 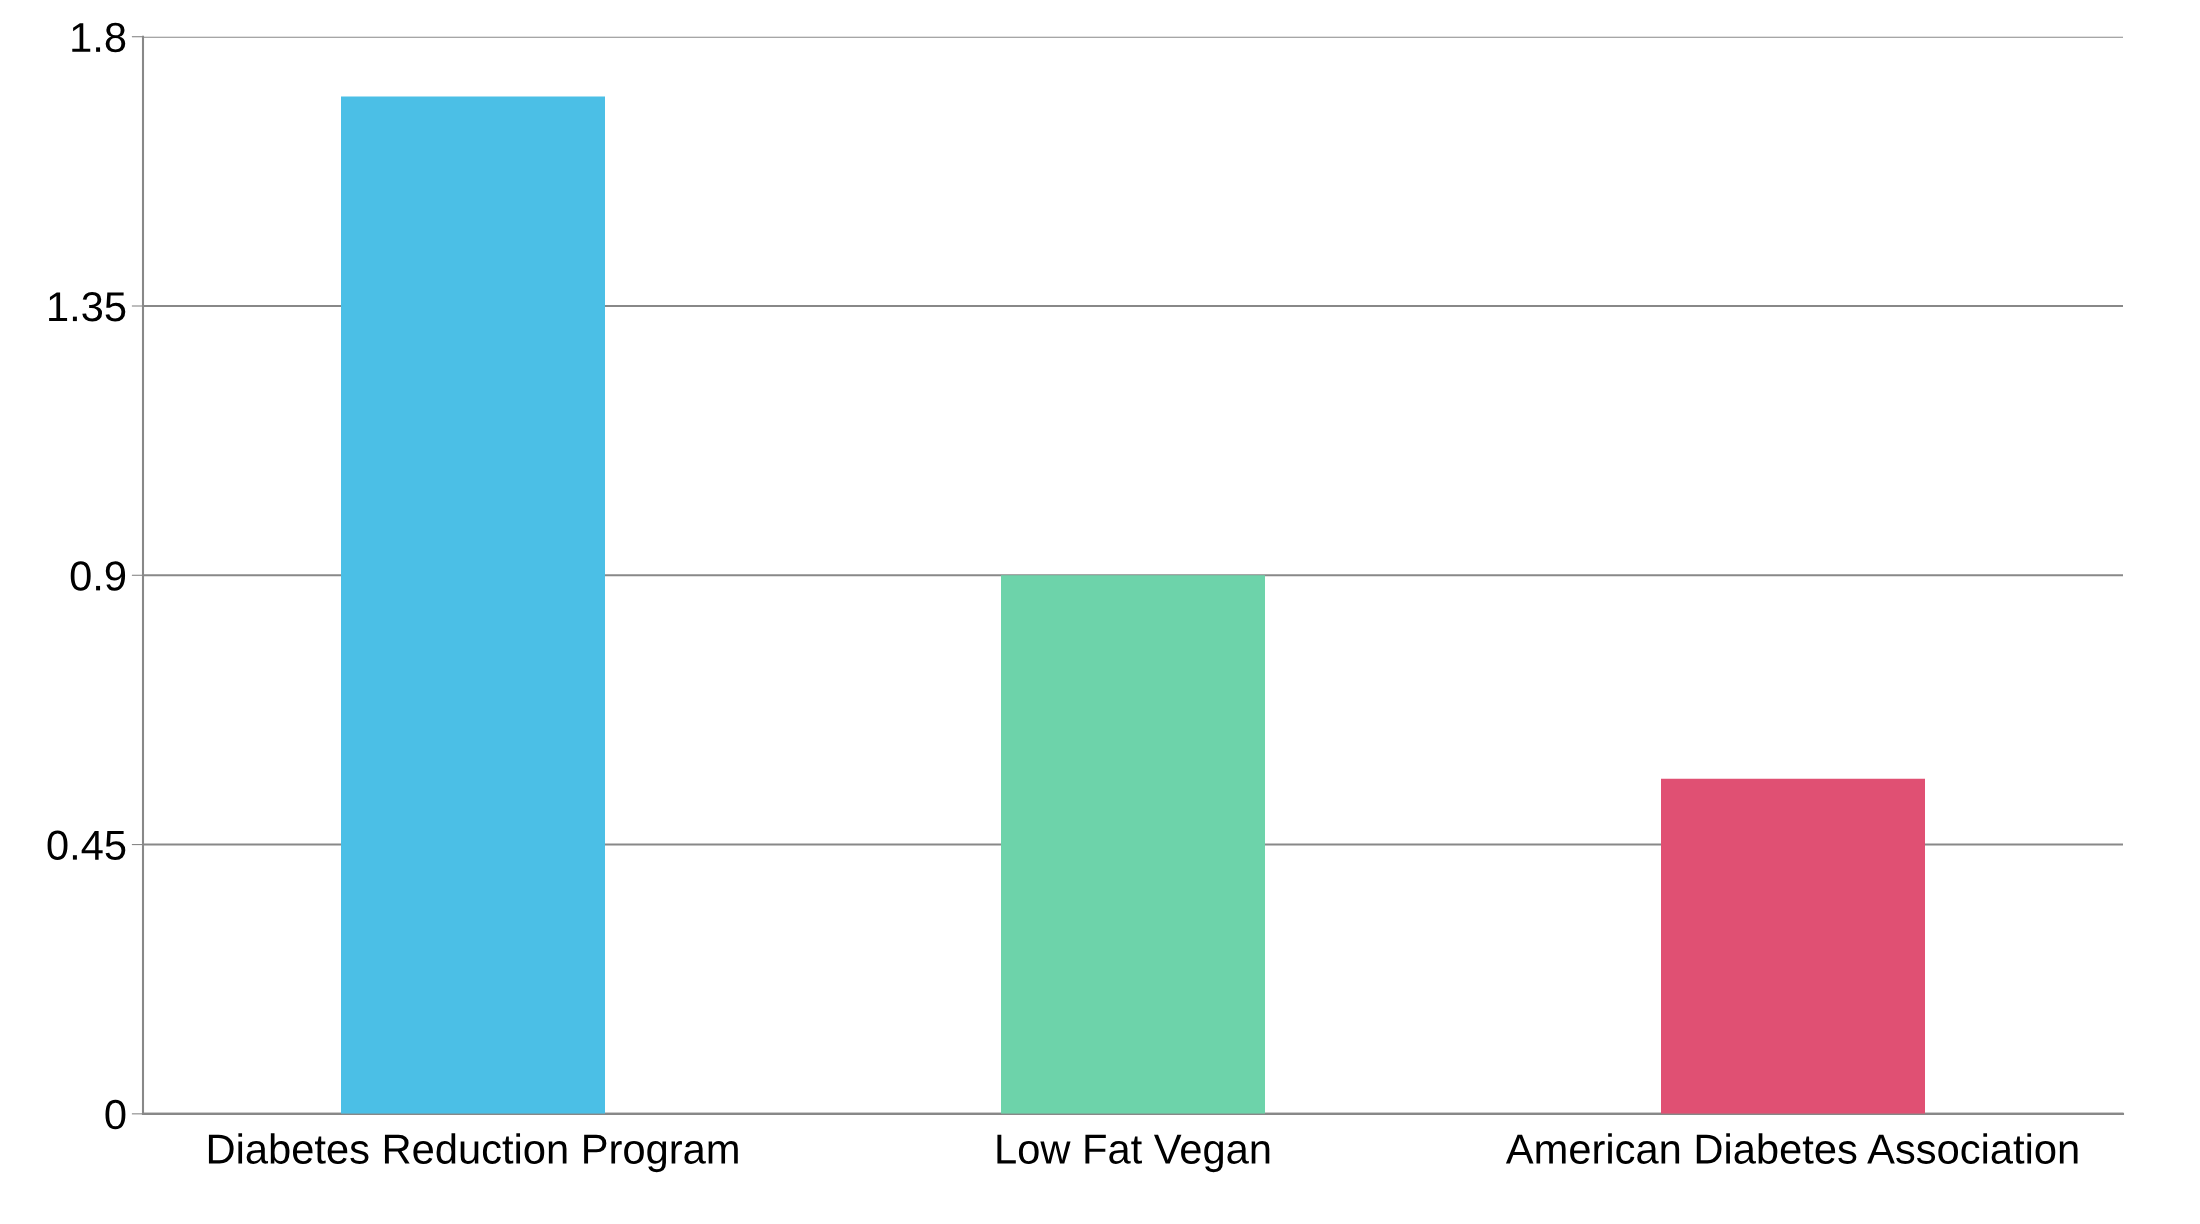 I want to click on x-tick-label: American Diabetes Association, so click(x=1791, y=1148).